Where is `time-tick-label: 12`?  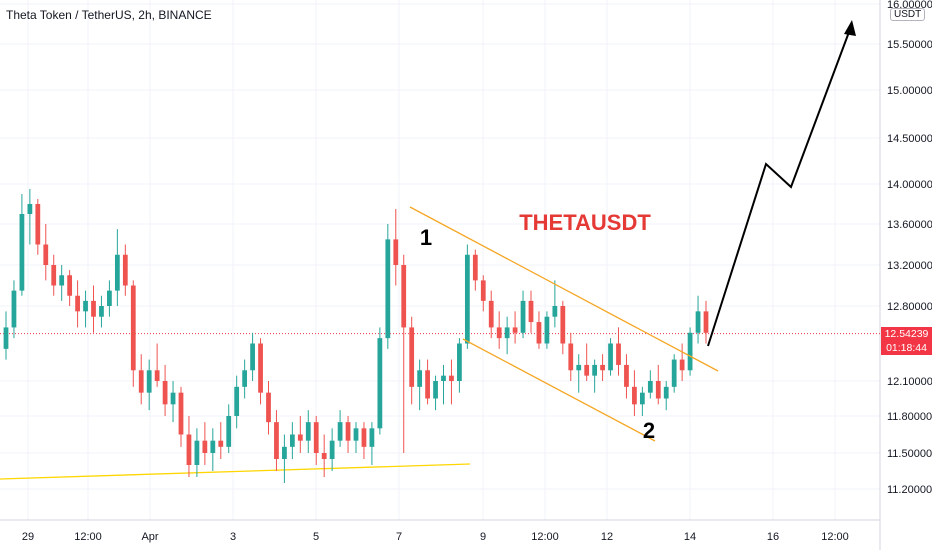
time-tick-label: 12 is located at coordinates (607, 537).